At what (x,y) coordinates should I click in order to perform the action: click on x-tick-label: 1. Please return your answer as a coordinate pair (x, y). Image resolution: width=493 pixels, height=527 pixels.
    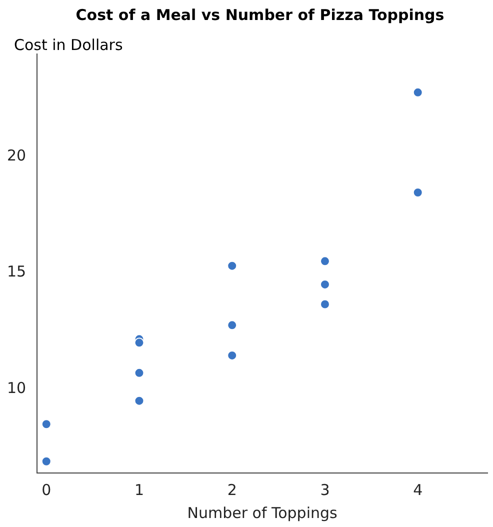
    Looking at the image, I should click on (139, 489).